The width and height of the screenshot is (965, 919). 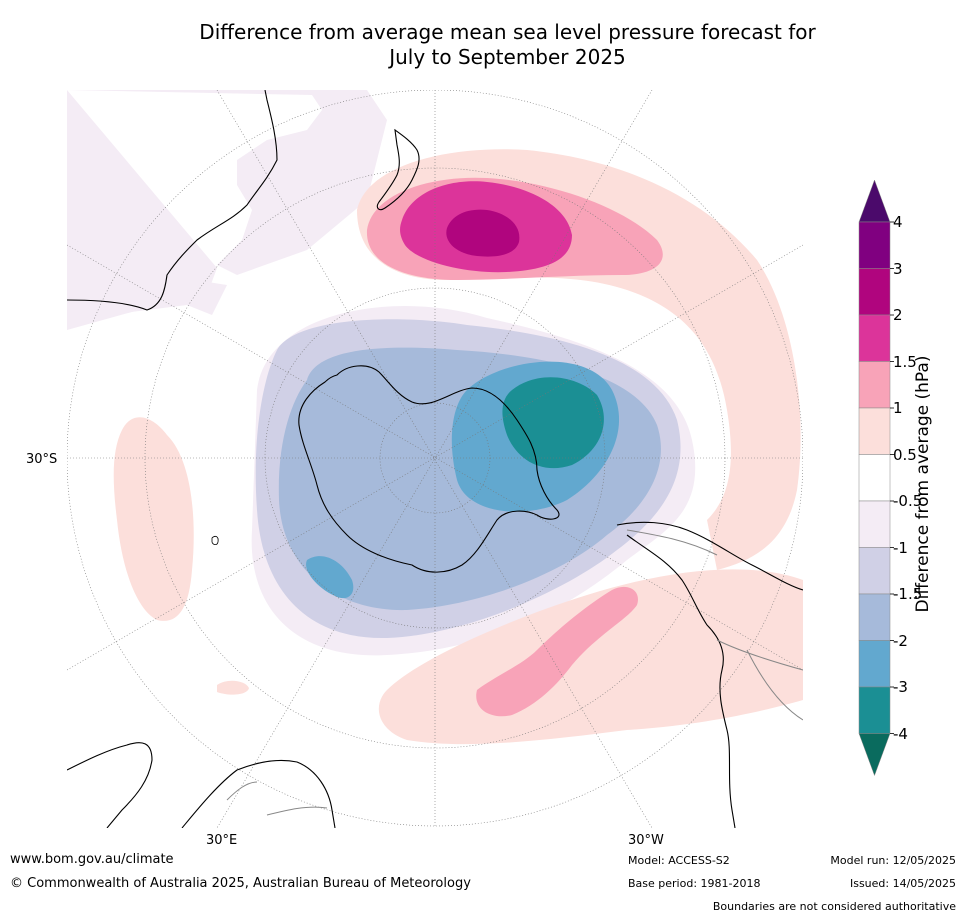 What do you see at coordinates (92, 859) in the screenshot?
I see `footer-website: www.bom.gov.au/climate` at bounding box center [92, 859].